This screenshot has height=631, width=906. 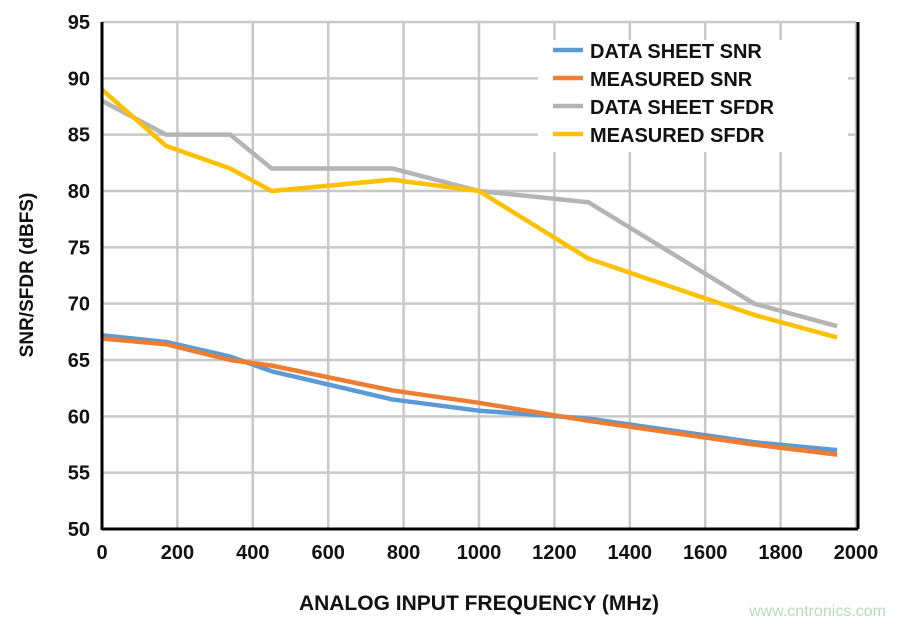 I want to click on x-tick-label: 600, so click(x=328, y=553).